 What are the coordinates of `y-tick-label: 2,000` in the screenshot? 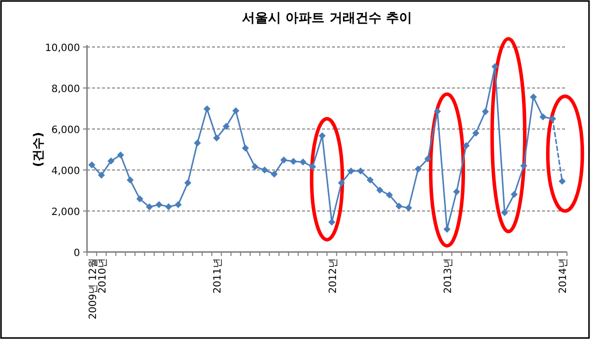 It's located at (65, 212).